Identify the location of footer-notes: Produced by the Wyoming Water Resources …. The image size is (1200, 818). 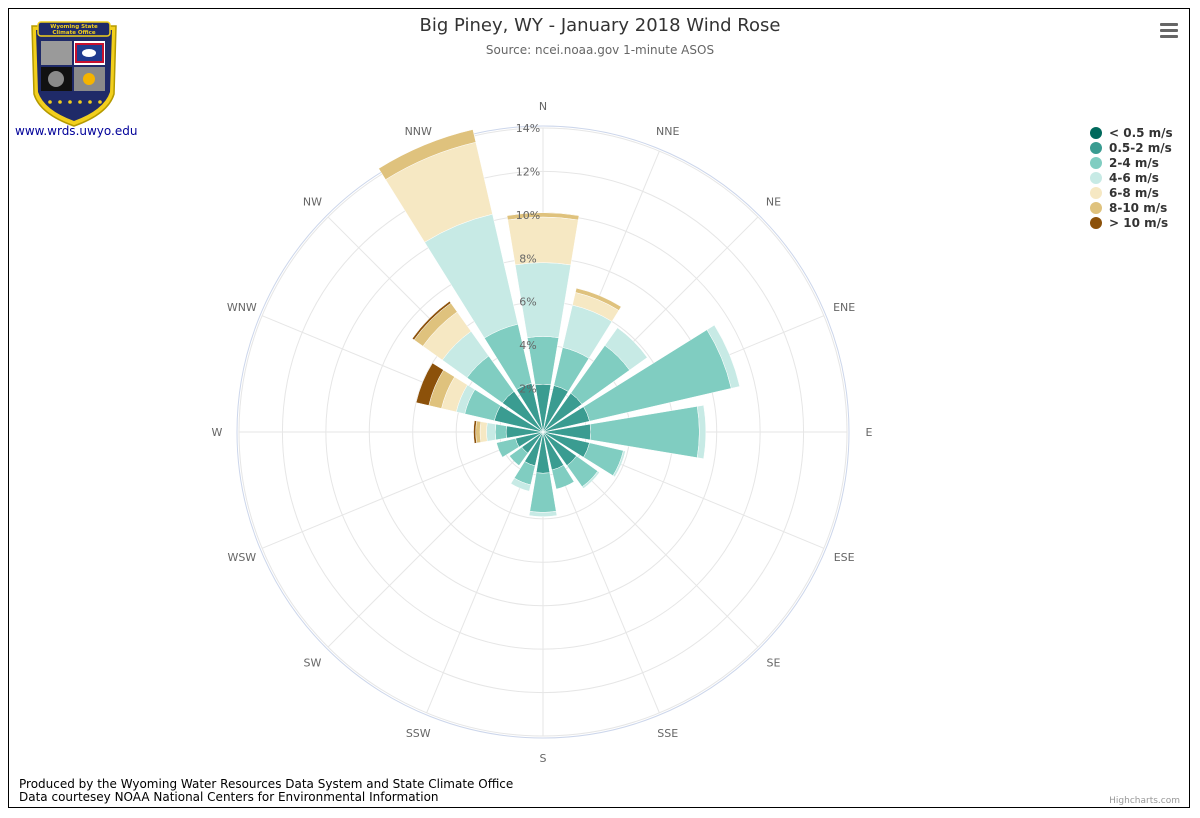
(266, 791).